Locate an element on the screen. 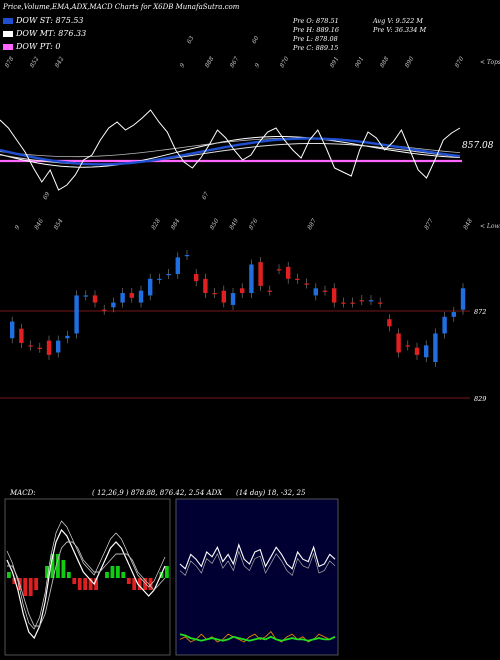  plus-di-shadow is located at coordinates (257, 563).